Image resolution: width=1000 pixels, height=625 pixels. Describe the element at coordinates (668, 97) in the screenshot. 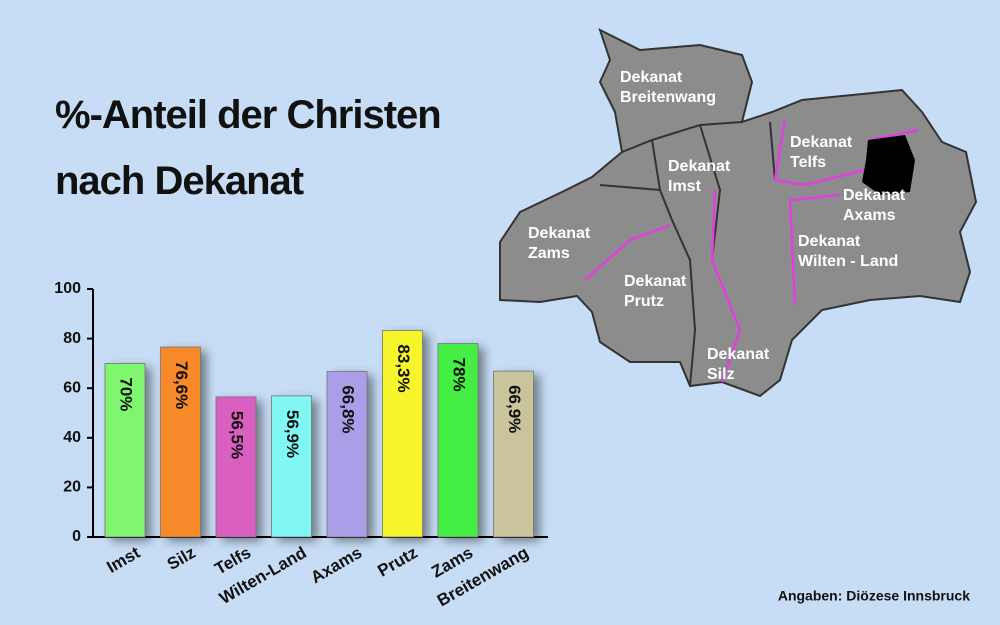

I see `map-label-line: Breitenwang` at that location.